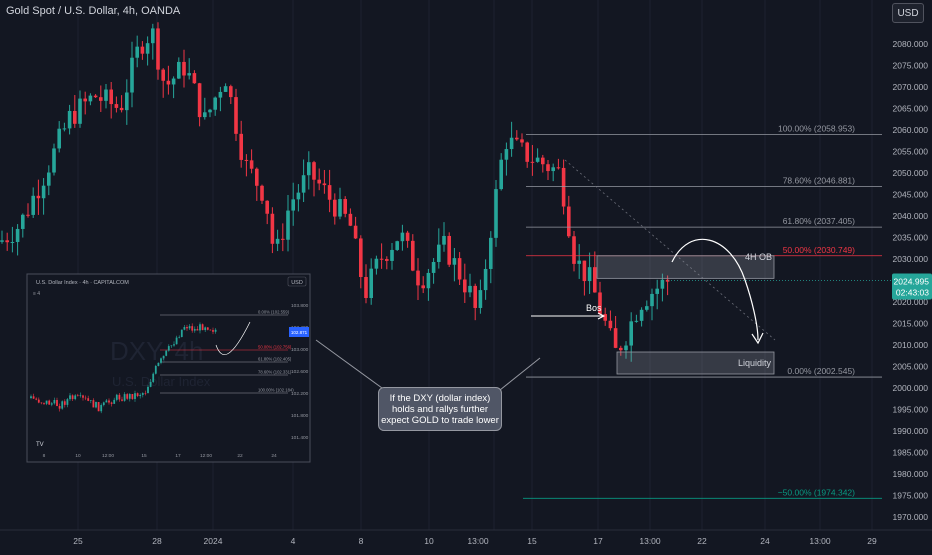 The image size is (932, 555). I want to click on time-axis: 25 28 2024 4 8 10 13:00 15 17 13:00 22 24 13:00 29, so click(466, 537).